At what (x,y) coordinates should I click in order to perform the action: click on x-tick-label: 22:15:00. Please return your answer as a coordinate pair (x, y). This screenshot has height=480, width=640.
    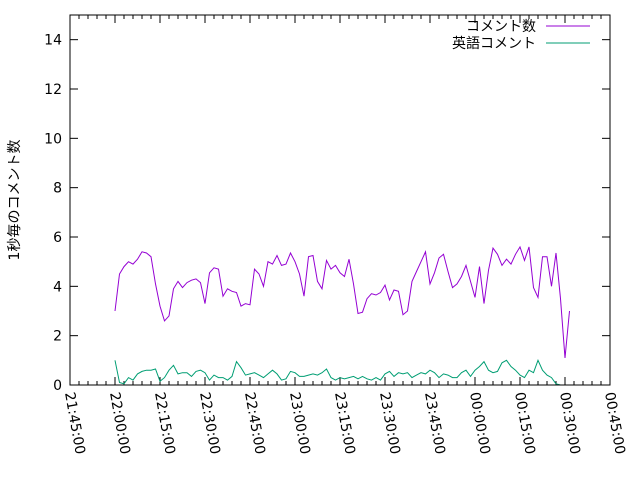
    Looking at the image, I should click on (164, 423).